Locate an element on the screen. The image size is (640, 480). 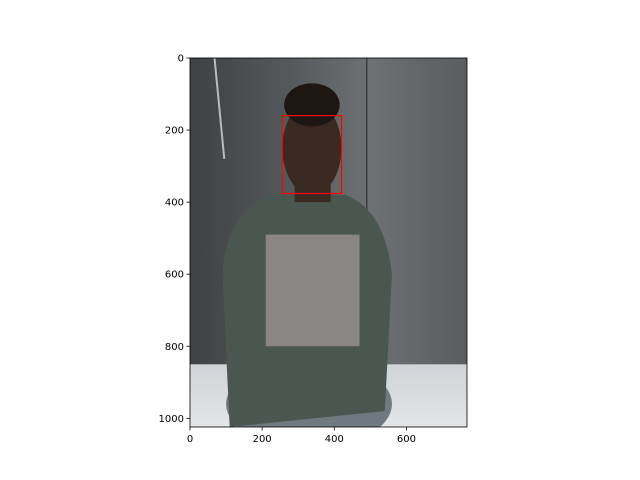
y-tick-label: 600 is located at coordinates (174, 275).